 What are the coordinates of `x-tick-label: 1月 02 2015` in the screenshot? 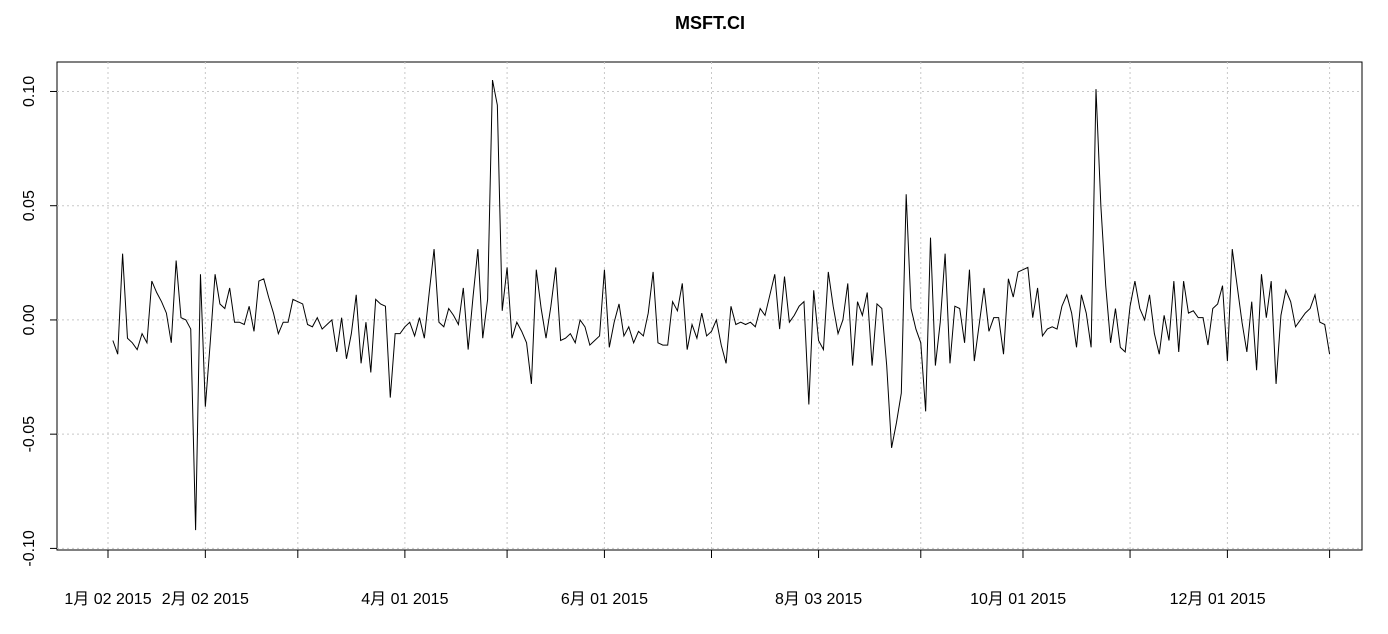 It's located at (107, 599).